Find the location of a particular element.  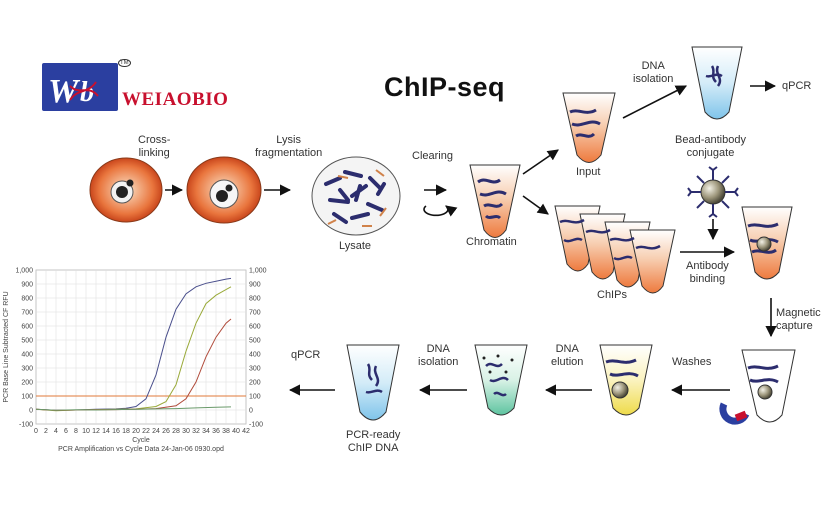

y-tick-label-left: 500 is located at coordinates (27, 341).